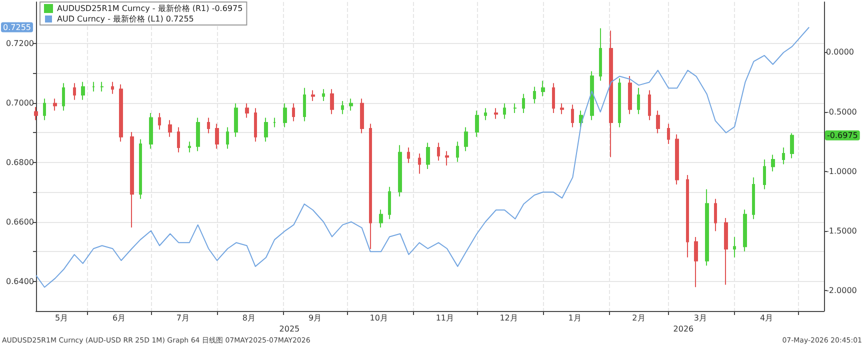 The image size is (864, 347). Describe the element at coordinates (61, 318) in the screenshot. I see `x-tick-label: 5月` at that location.